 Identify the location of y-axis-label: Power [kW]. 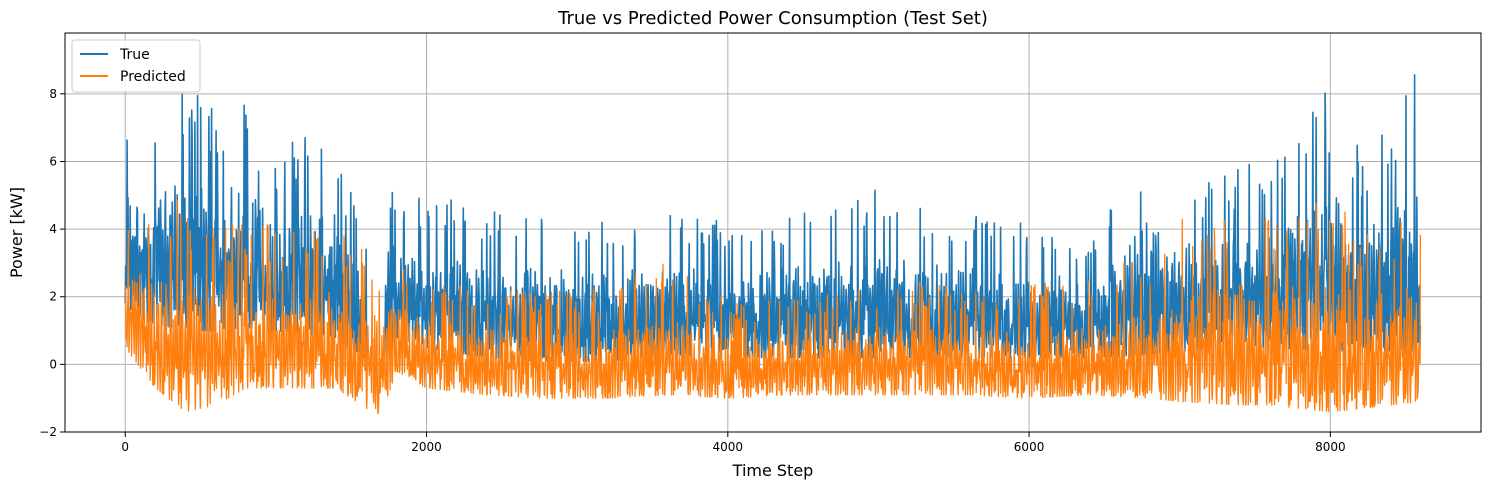
(16, 232).